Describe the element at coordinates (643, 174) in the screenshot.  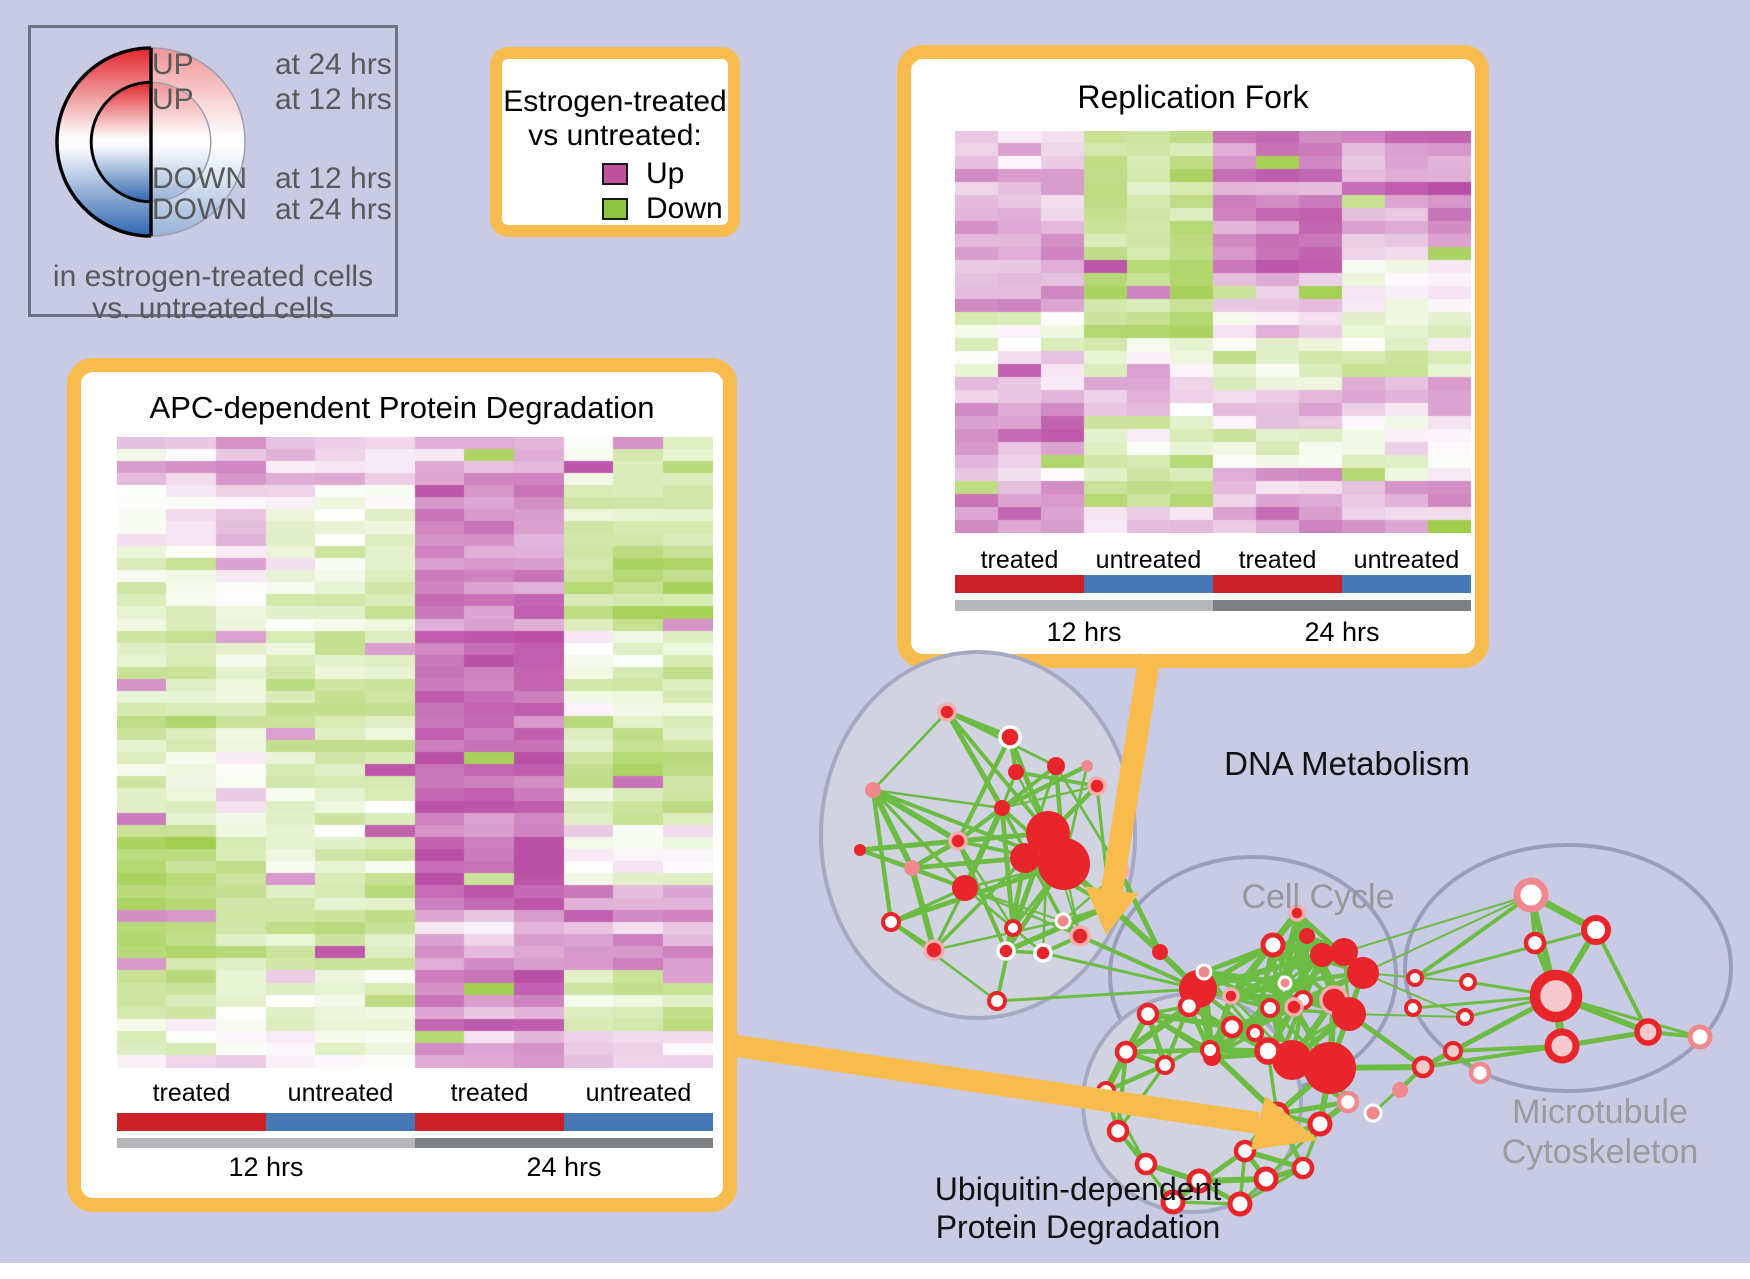
I see `legend-item-up: Up` at that location.